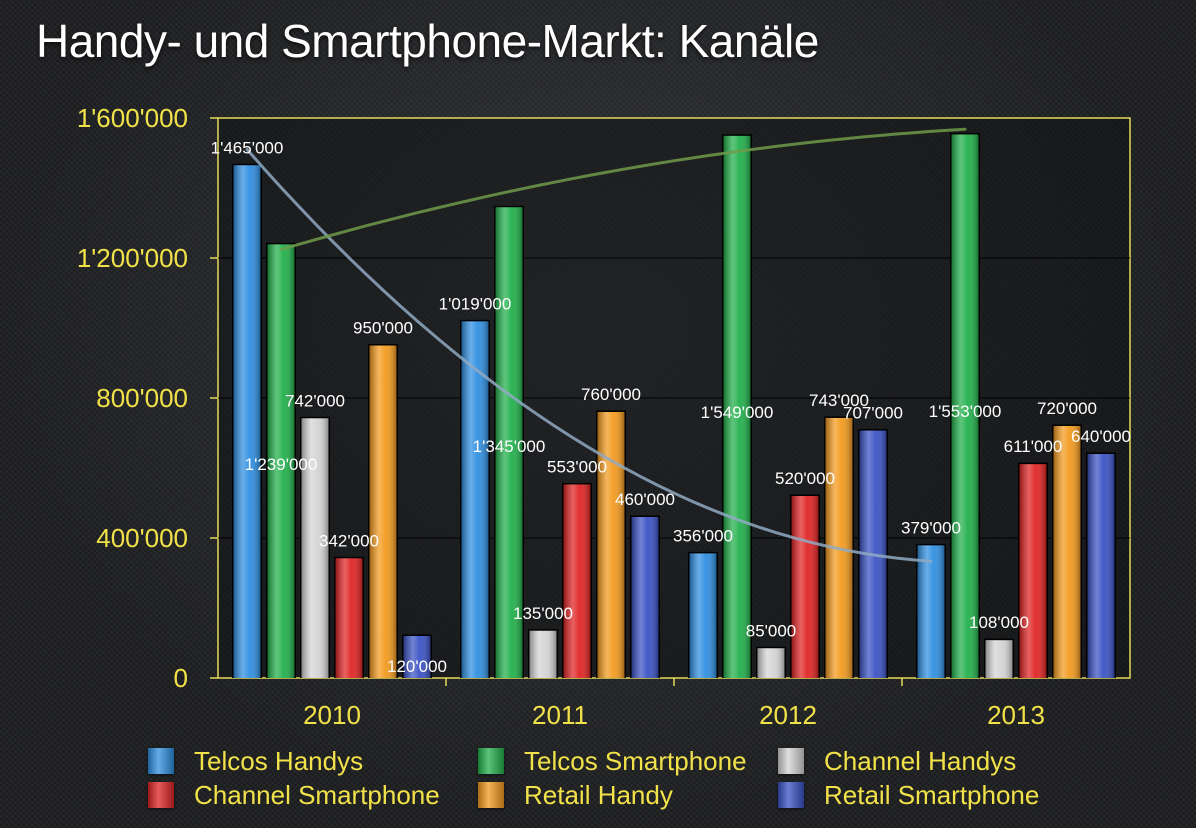 The height and width of the screenshot is (828, 1196). I want to click on x-tick-label: 2011, so click(560, 715).